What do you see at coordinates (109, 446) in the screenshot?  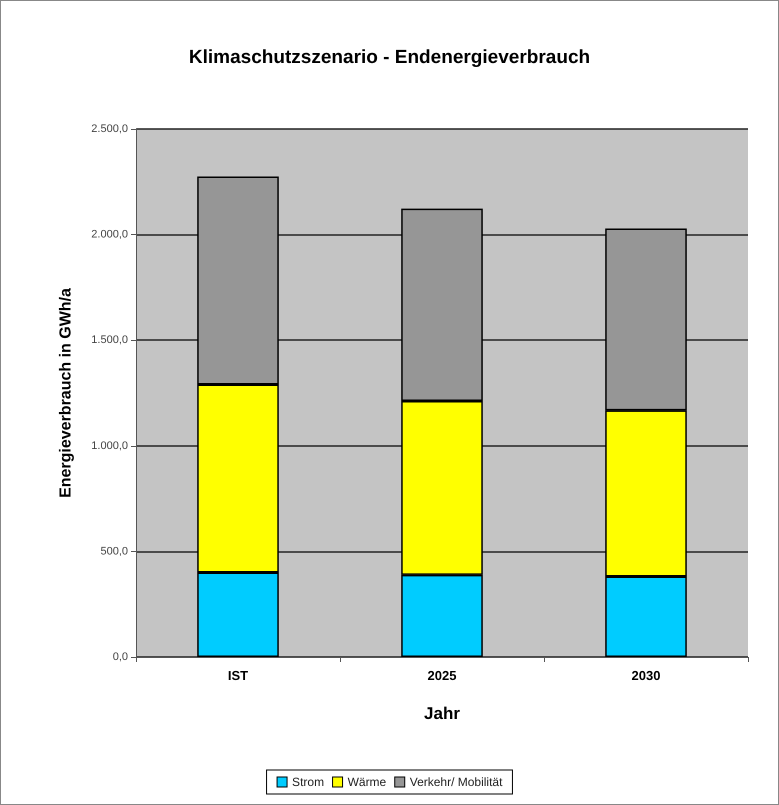 I see `y-tick-label: 1.000,0` at bounding box center [109, 446].